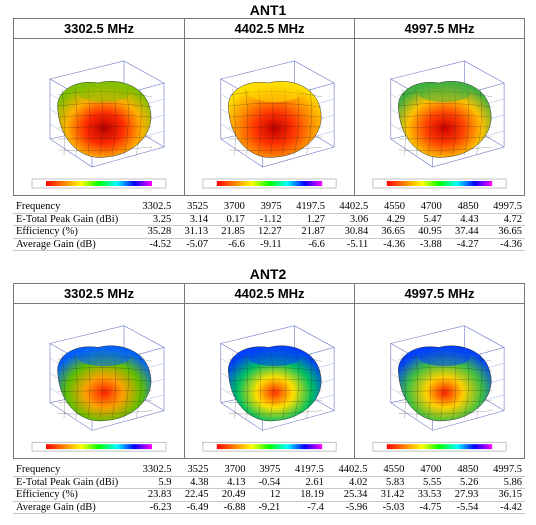 Image resolution: width=536 pixels, height=525 pixels. Describe the element at coordinates (390, 207) in the screenshot. I see `table-cell: 4550` at that location.